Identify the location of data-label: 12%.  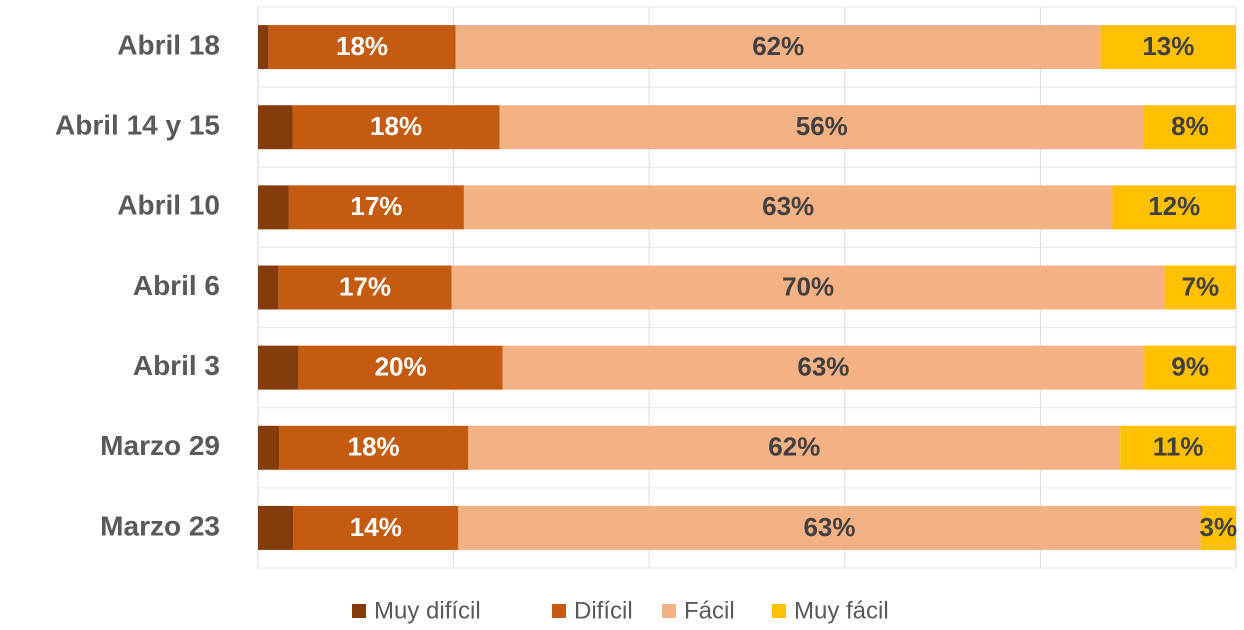
(1174, 206).